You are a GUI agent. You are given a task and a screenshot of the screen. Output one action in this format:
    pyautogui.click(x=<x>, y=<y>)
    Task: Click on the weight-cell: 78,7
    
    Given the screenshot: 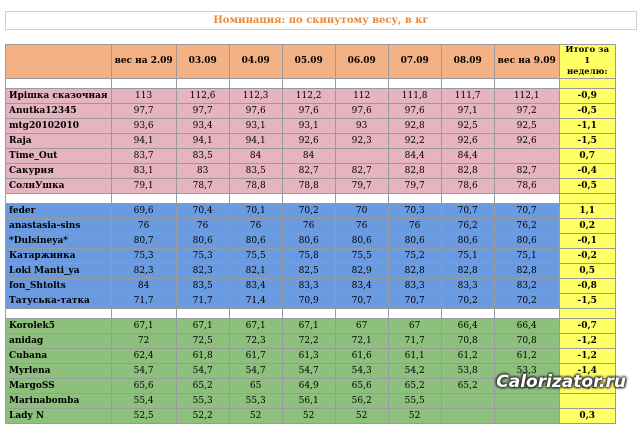 What is the action you would take?
    pyautogui.click(x=202, y=186)
    